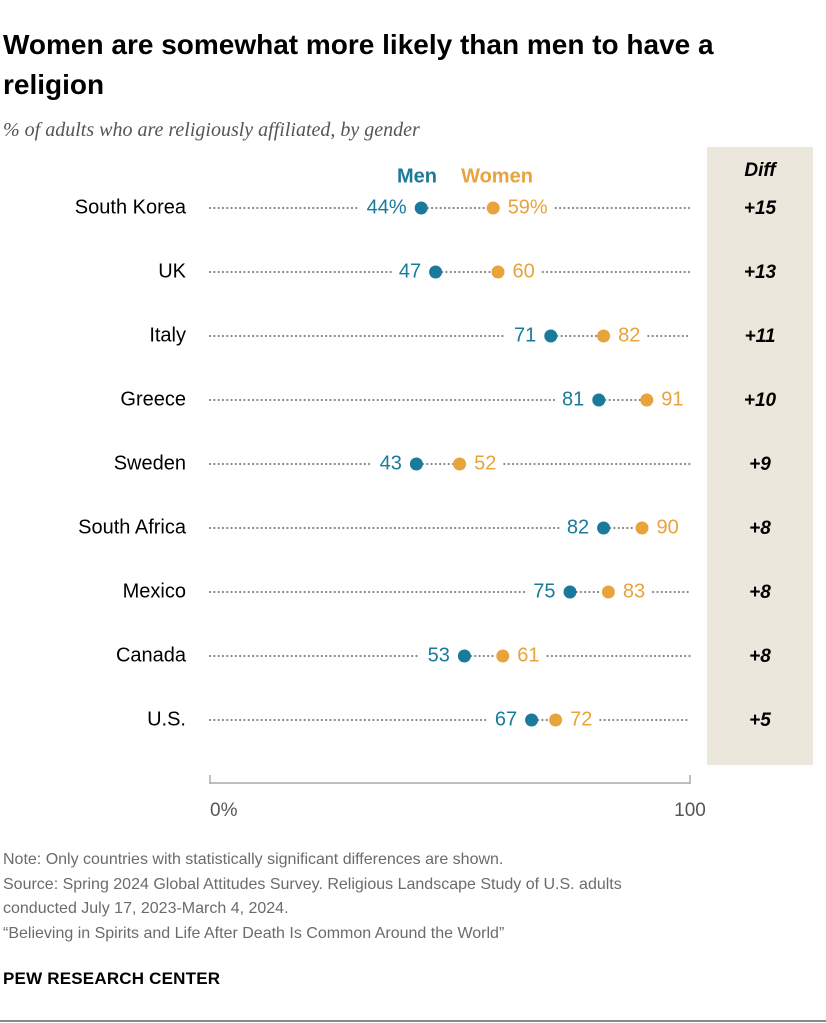 Image resolution: width=826 pixels, height=1023 pixels. What do you see at coordinates (760, 208) in the screenshot?
I see `diff-value: +15` at bounding box center [760, 208].